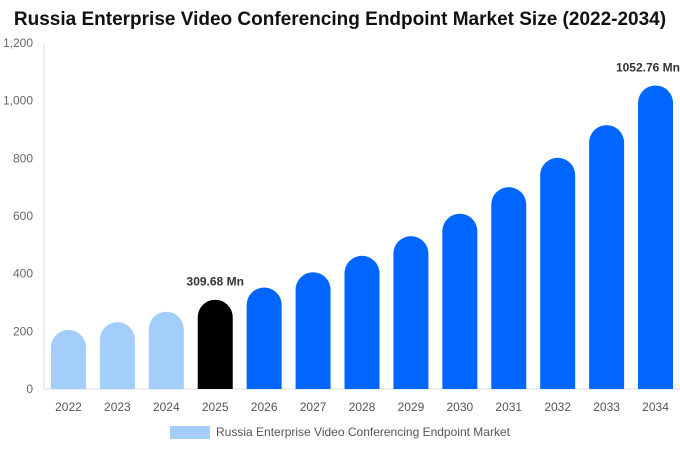  What do you see at coordinates (362, 407) in the screenshot?
I see `x-tick-label: 2028` at bounding box center [362, 407].